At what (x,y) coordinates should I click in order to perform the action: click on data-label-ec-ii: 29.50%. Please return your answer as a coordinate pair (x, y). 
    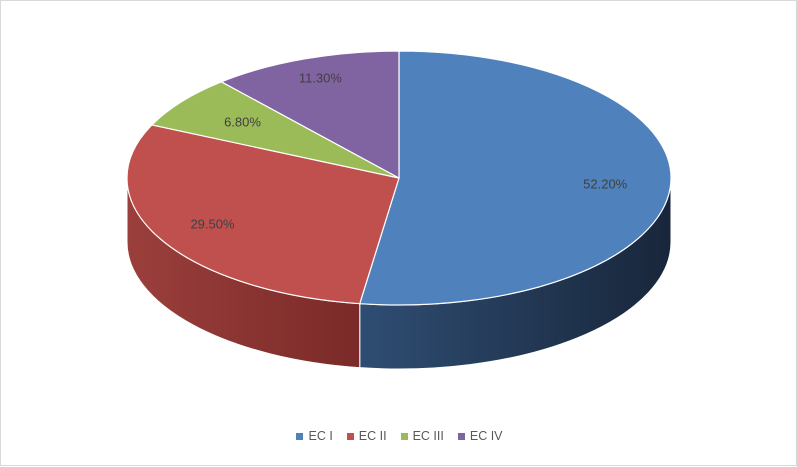
    Looking at the image, I should click on (212, 224).